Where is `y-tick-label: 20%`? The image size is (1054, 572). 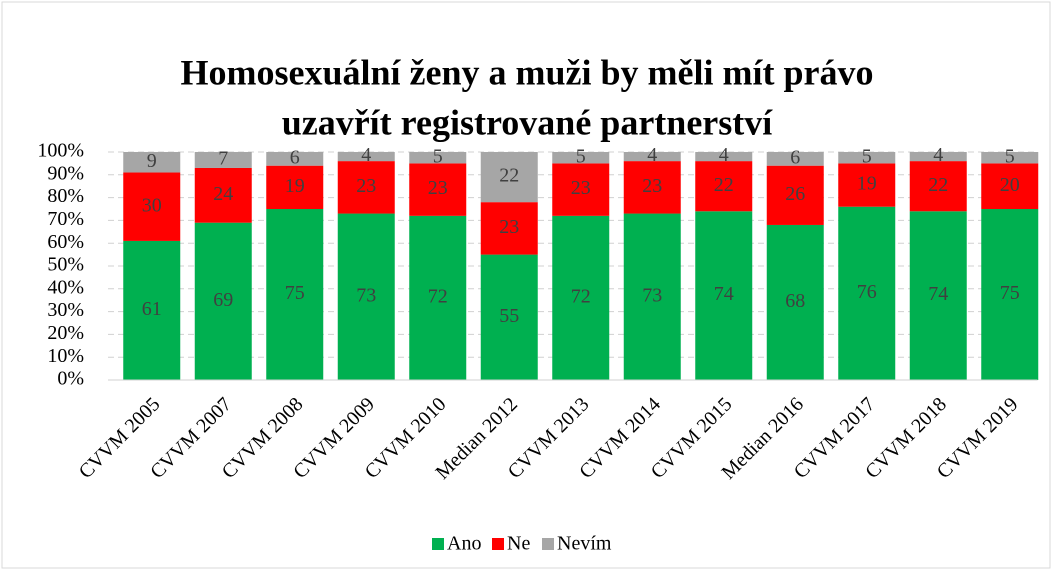
y-tick-label: 20% is located at coordinates (65, 333).